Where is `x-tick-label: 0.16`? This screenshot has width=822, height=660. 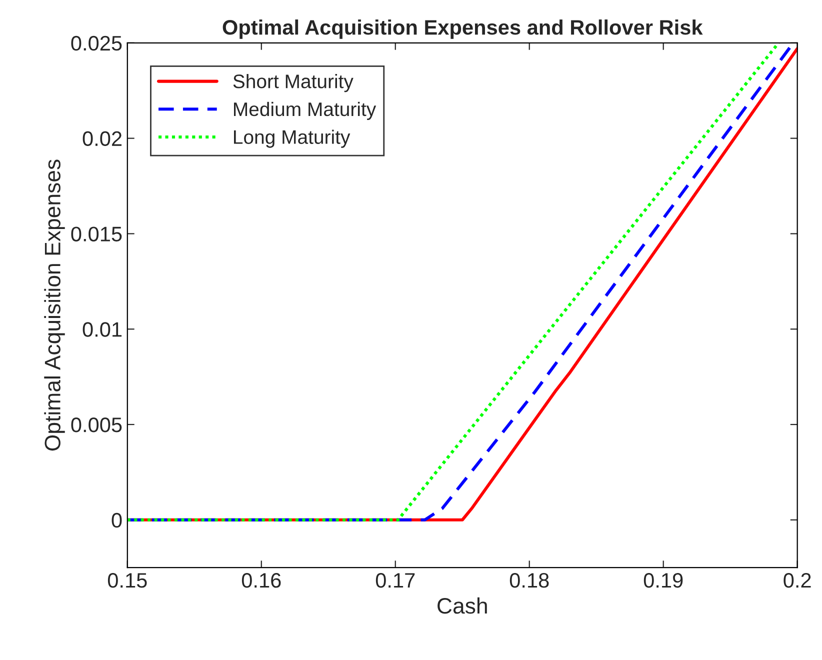 x-tick-label: 0.16 is located at coordinates (261, 580).